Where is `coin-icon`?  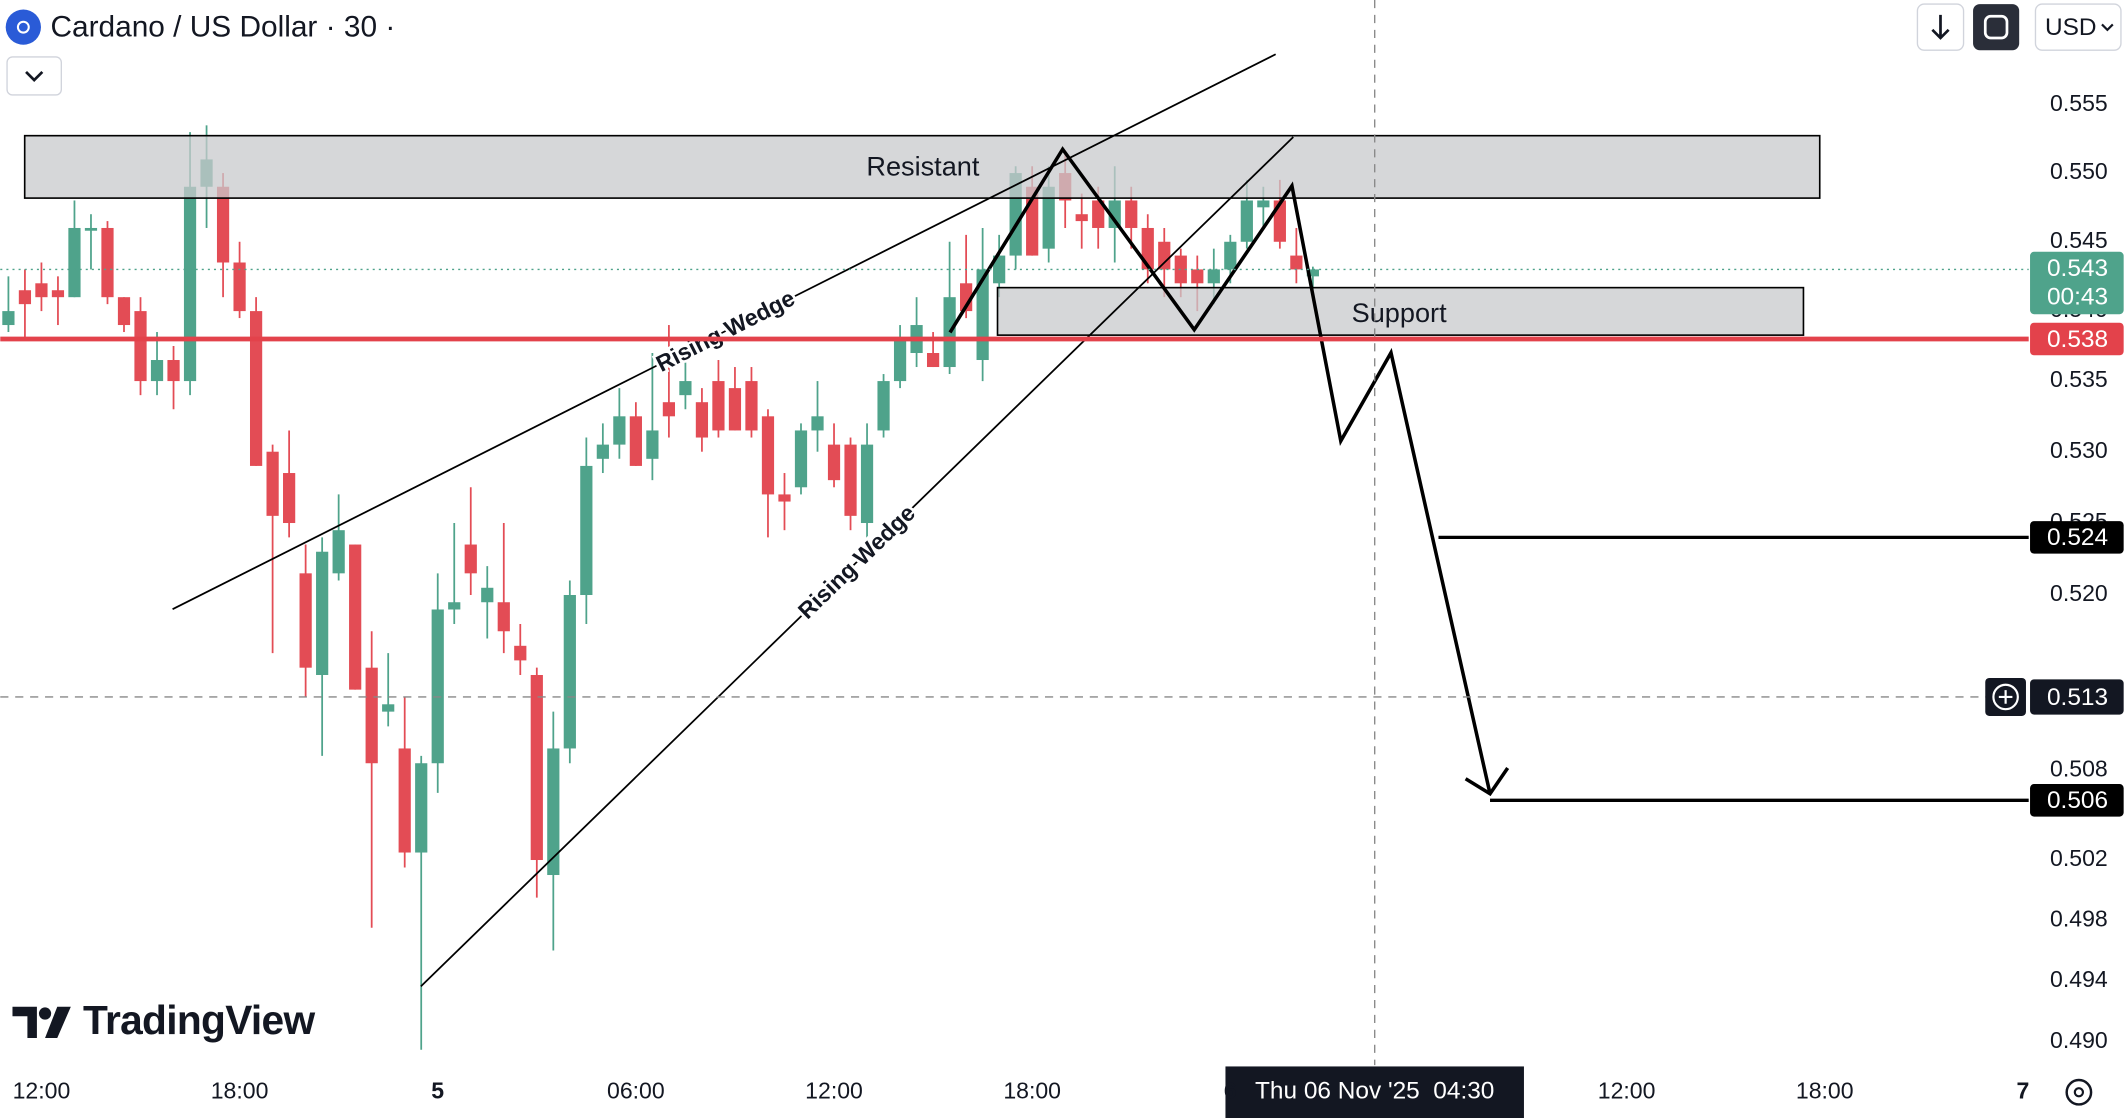 coin-icon is located at coordinates (23, 27).